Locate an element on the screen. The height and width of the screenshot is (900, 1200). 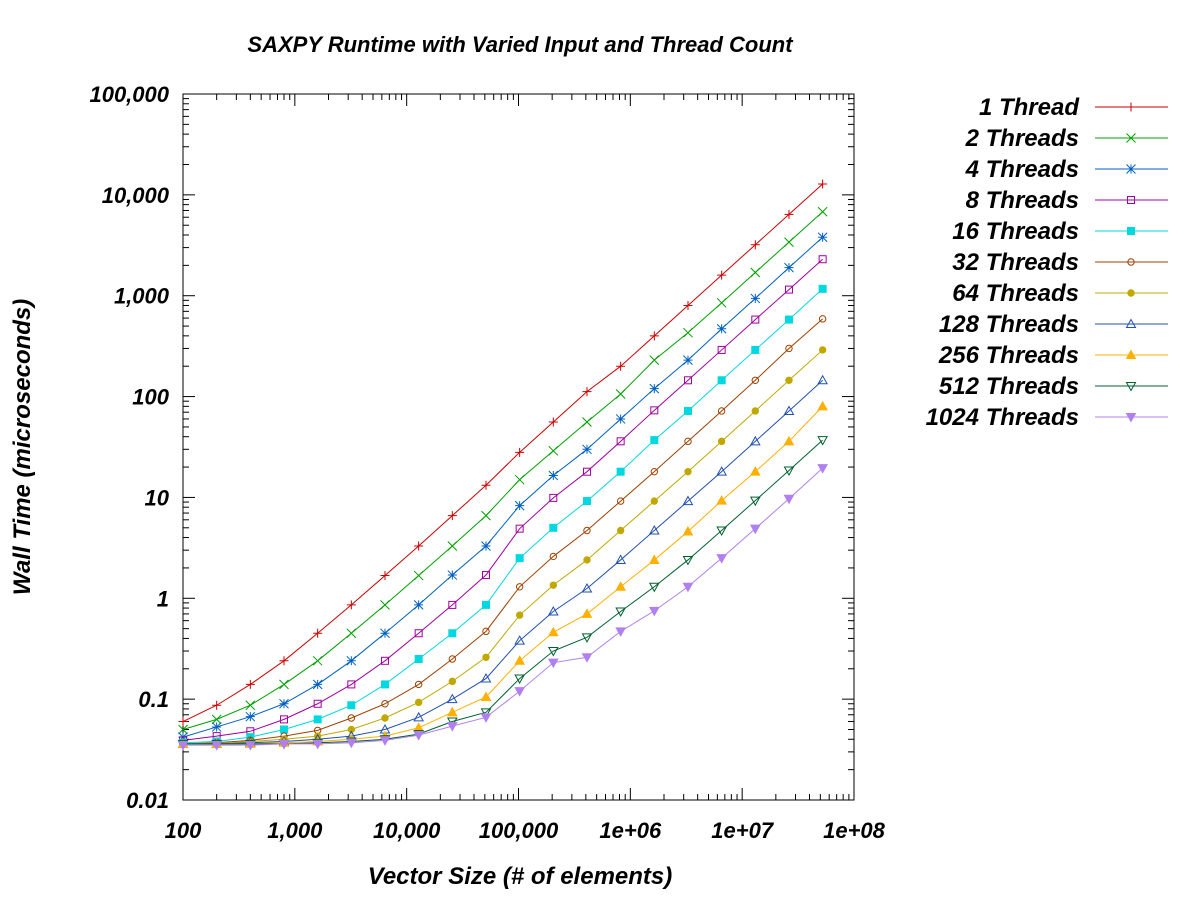
legend-entry-256-threads: 256 Threads is located at coordinates (1053, 355).